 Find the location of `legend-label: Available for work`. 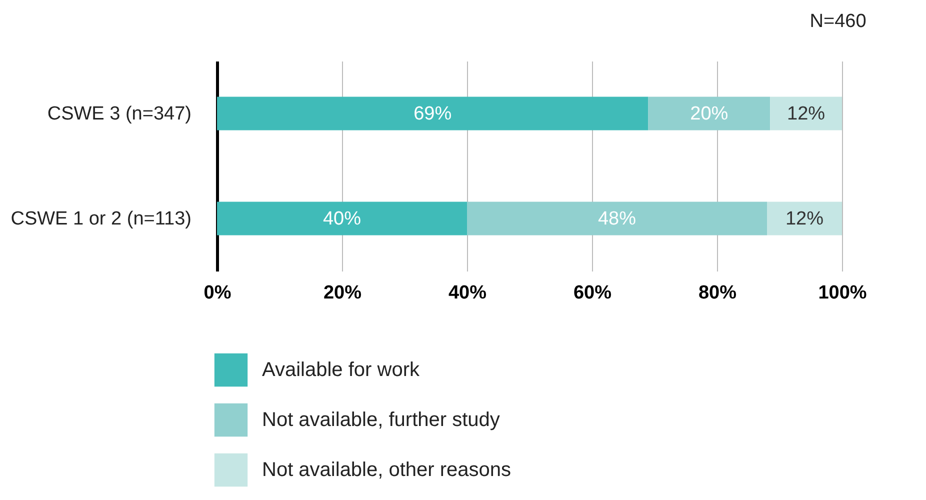

legend-label: Available for work is located at coordinates (341, 370).